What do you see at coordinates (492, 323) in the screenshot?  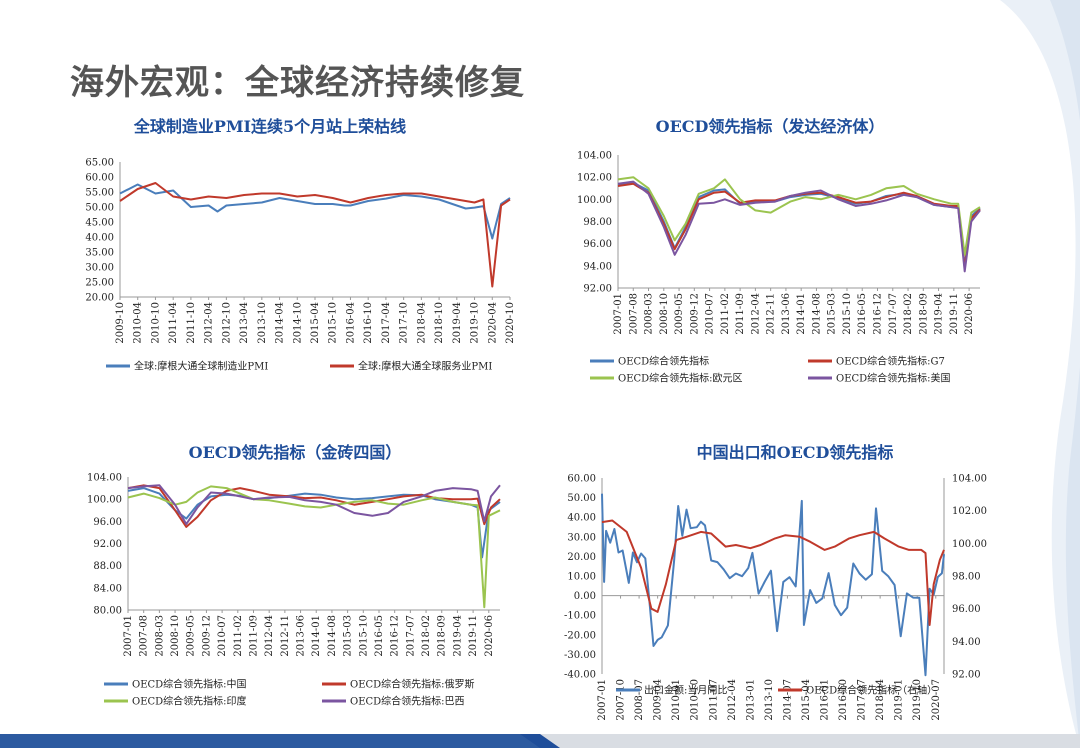 I see `x-tick-label: 2020-04` at bounding box center [492, 323].